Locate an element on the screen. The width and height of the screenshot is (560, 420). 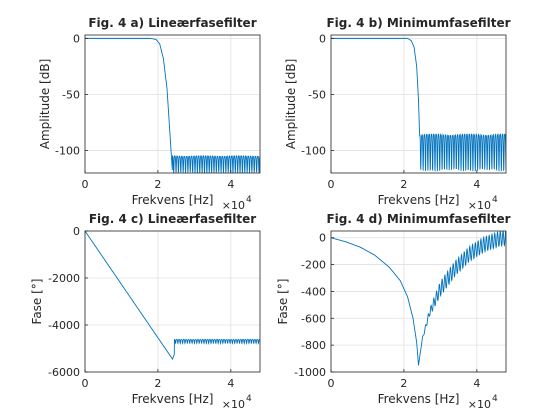
y-tick-label: -600 is located at coordinates (313, 318).